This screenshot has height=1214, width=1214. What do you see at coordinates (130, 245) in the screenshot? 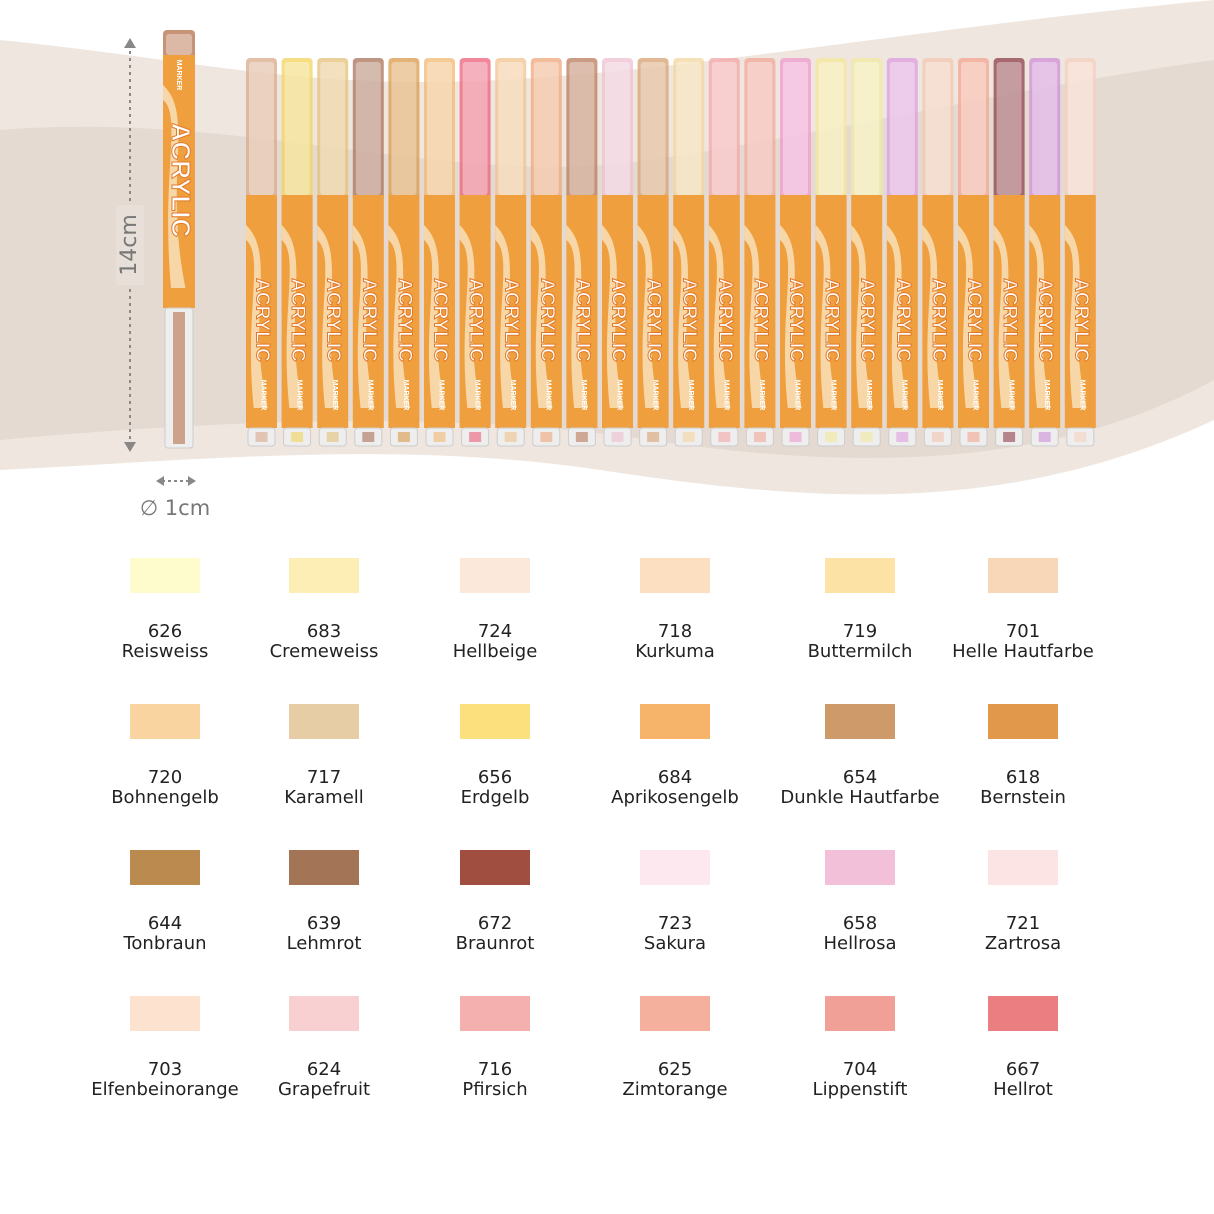
I see `label-bg` at bounding box center [130, 245].